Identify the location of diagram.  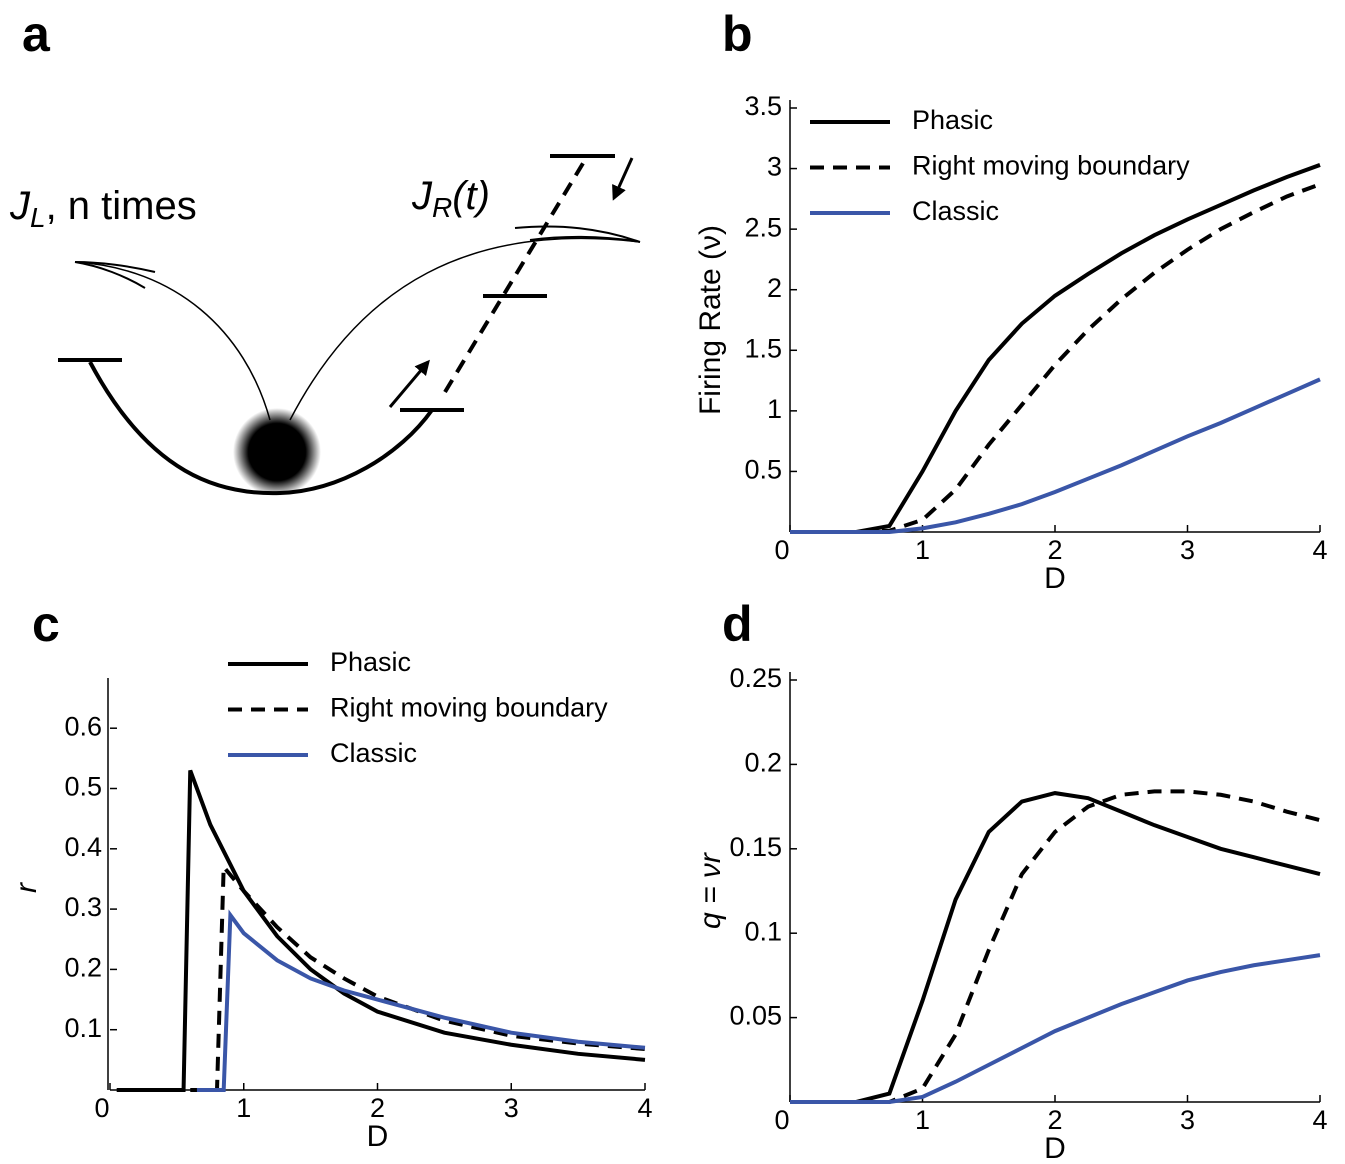
(349, 325).